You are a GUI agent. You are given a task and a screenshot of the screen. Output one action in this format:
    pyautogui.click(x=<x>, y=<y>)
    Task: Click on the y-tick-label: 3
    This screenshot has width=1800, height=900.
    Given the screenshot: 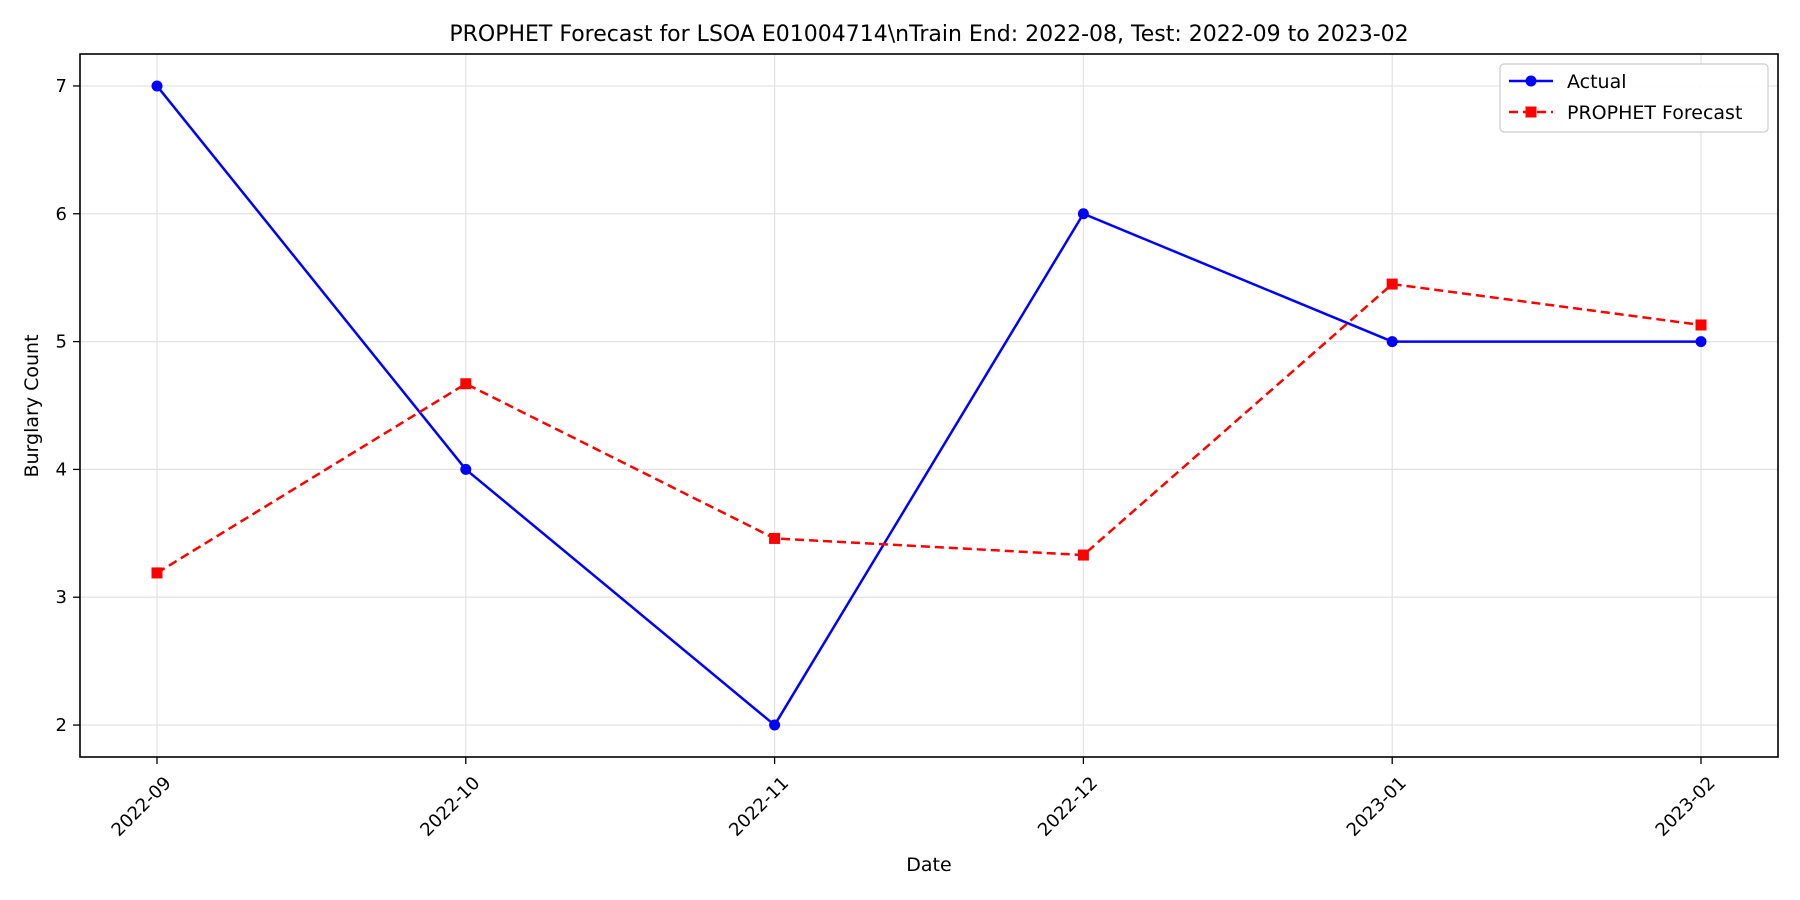 What is the action you would take?
    pyautogui.click(x=61, y=597)
    